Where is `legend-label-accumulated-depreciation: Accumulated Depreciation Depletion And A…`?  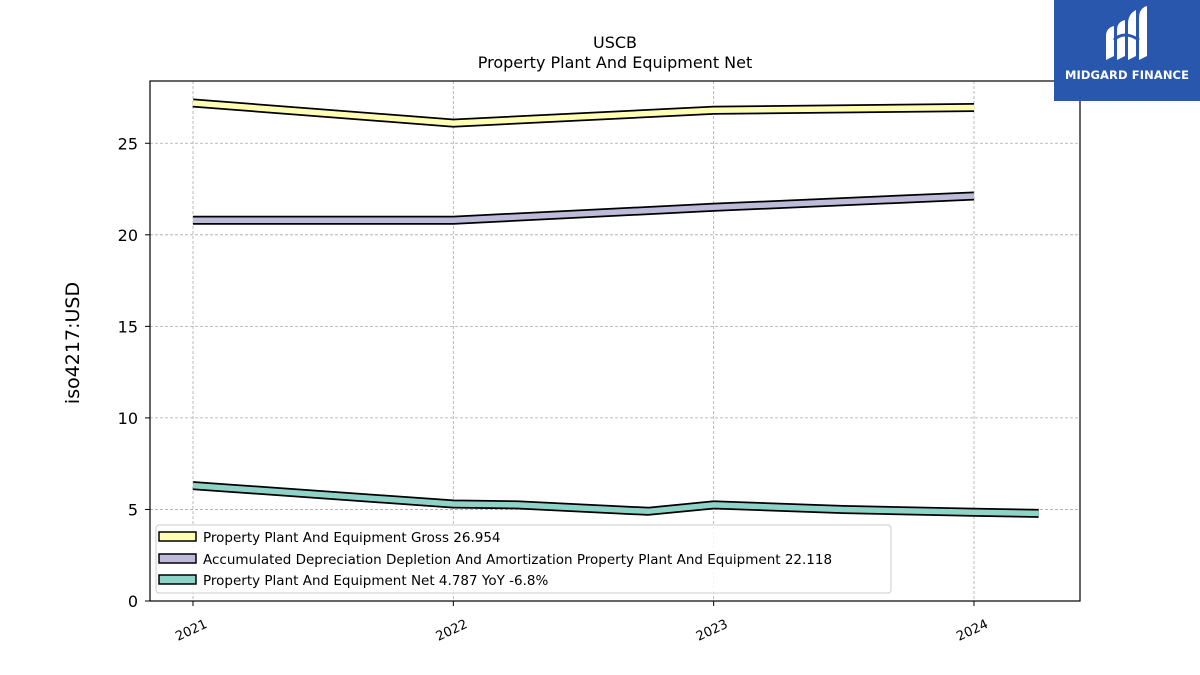 legend-label-accumulated-depreciation: Accumulated Depreciation Depletion And A… is located at coordinates (517, 560).